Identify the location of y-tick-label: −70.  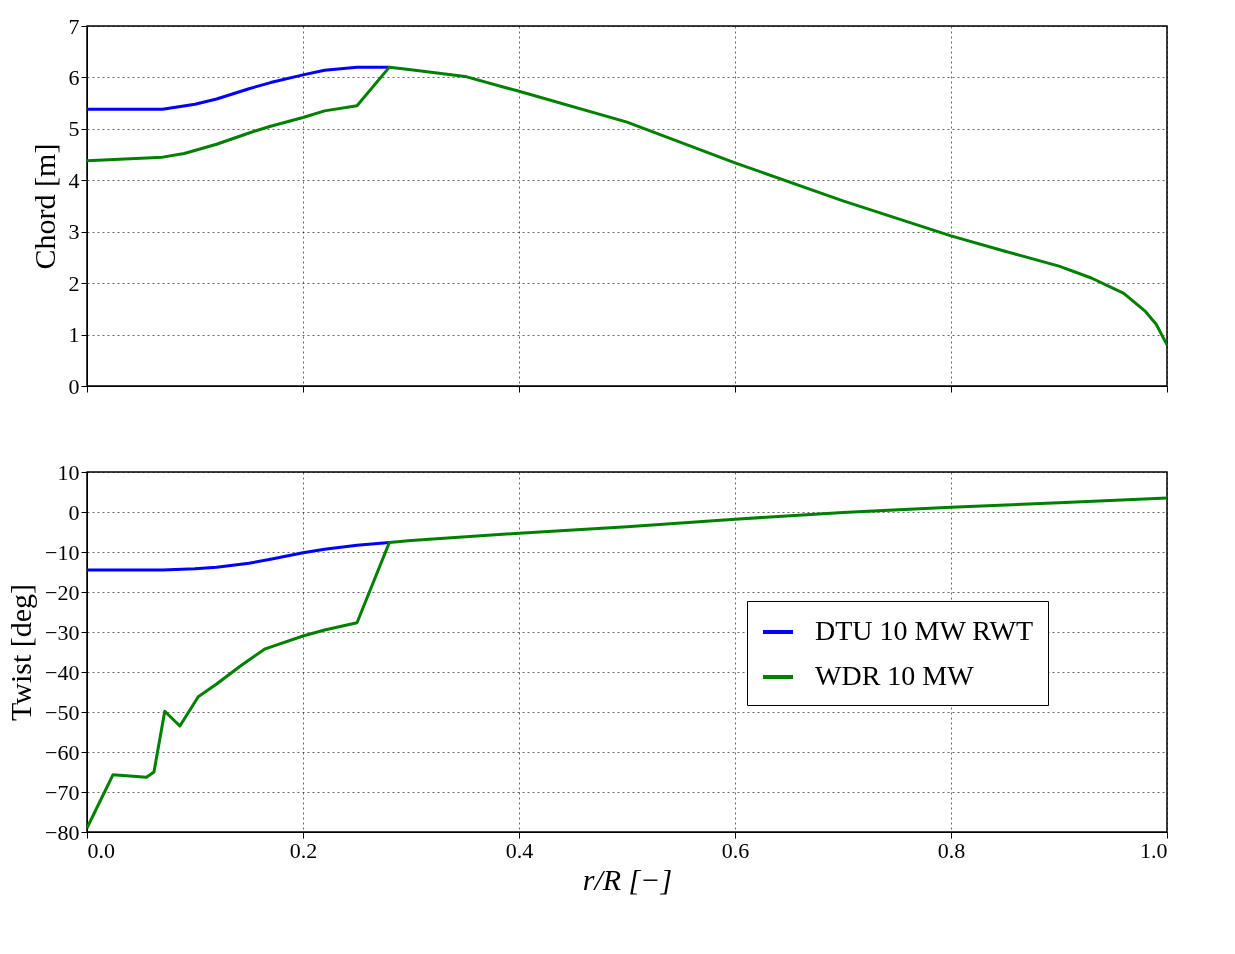
(62, 792).